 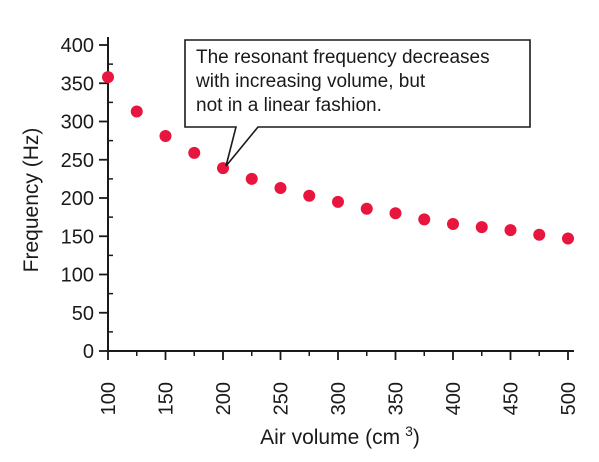 What do you see at coordinates (343, 57) in the screenshot?
I see `callout-line-1: The resonant frequency decreases` at bounding box center [343, 57].